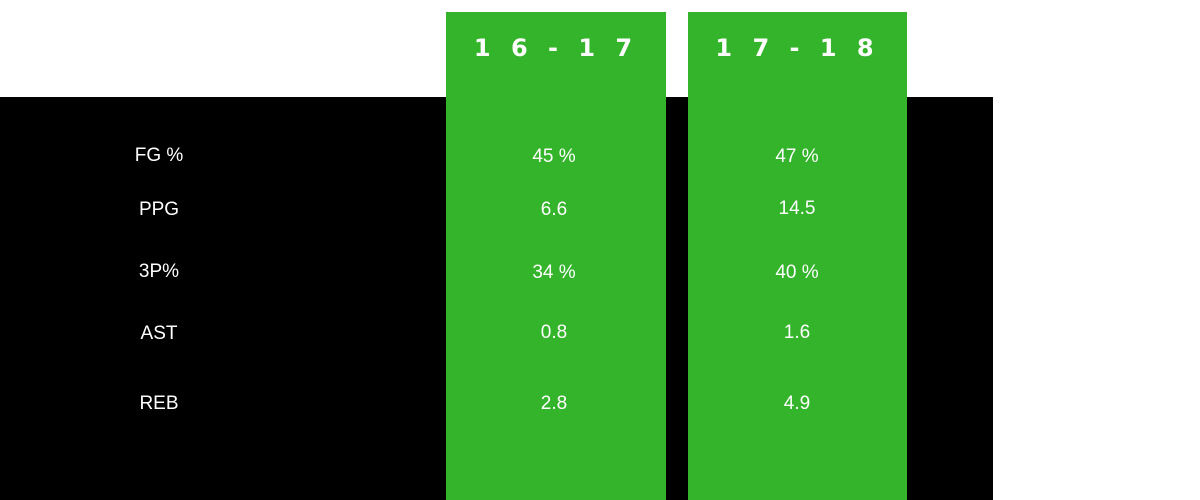 This screenshot has height=500, width=1200. Describe the element at coordinates (797, 156) in the screenshot. I see `cell-fg-pct-1718: 47 %` at that location.